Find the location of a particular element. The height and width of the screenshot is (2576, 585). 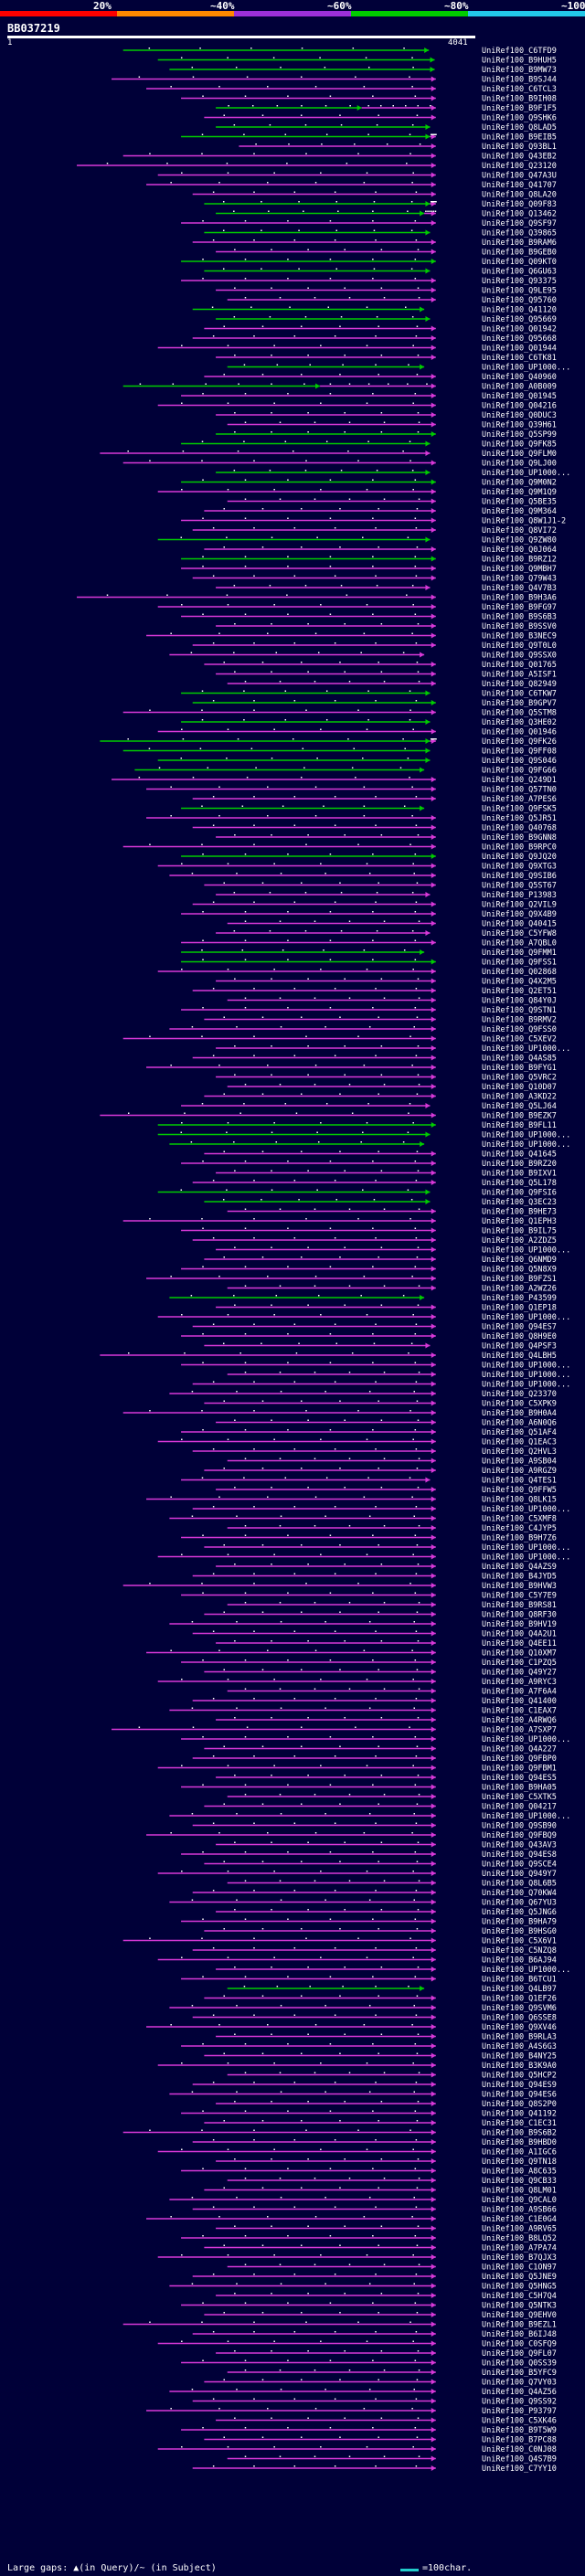

hit-label: UniRef100_Q8RF30 is located at coordinates (519, 1615).